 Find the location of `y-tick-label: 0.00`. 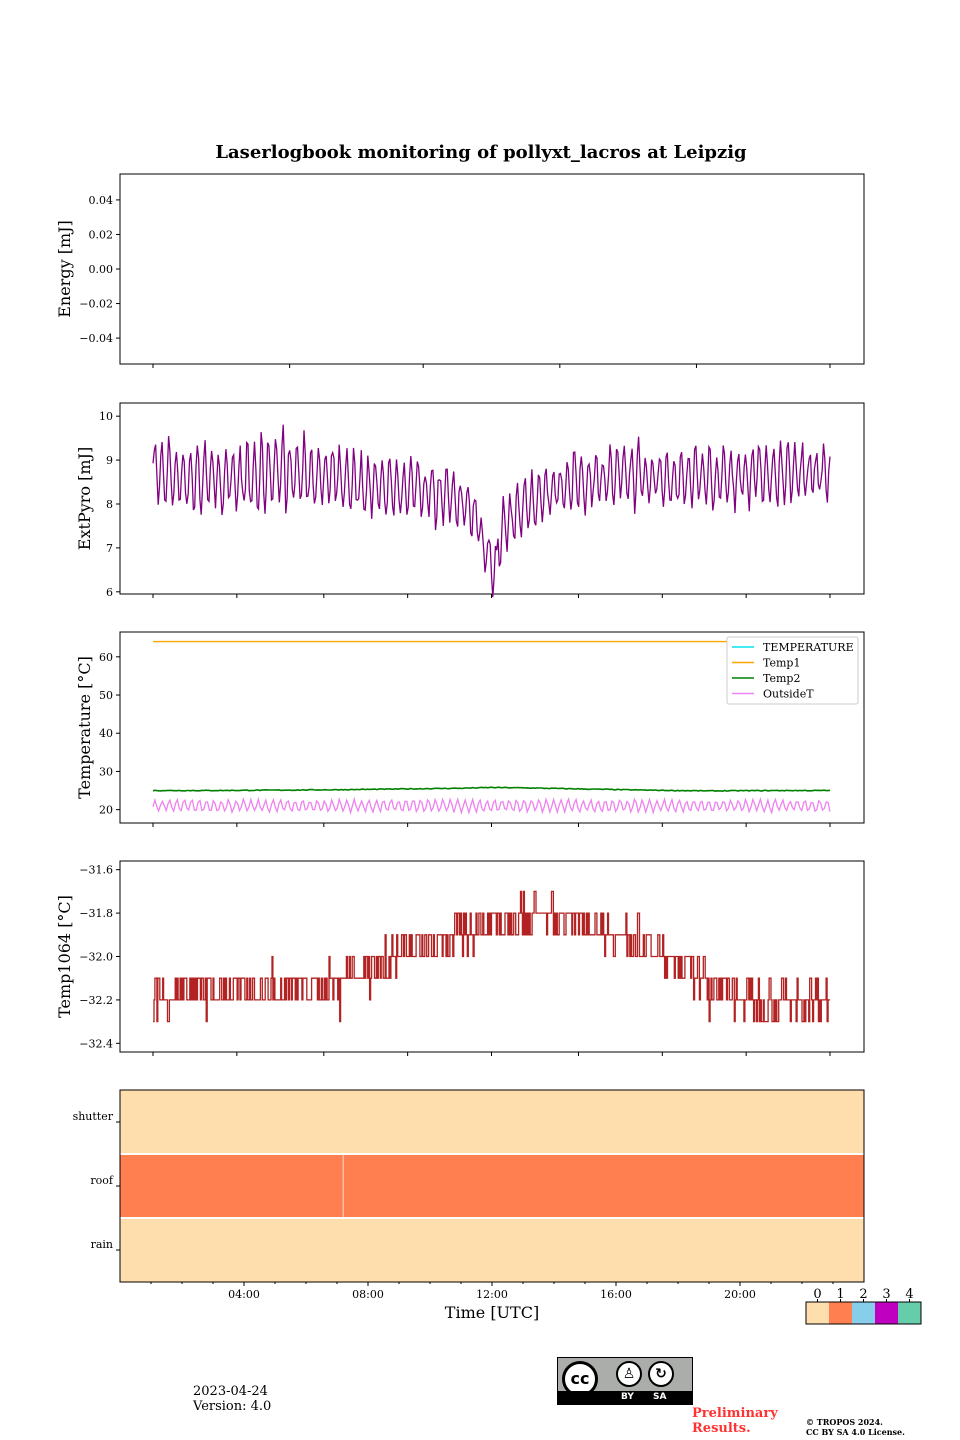

y-tick-label: 0.00 is located at coordinates (101, 269).